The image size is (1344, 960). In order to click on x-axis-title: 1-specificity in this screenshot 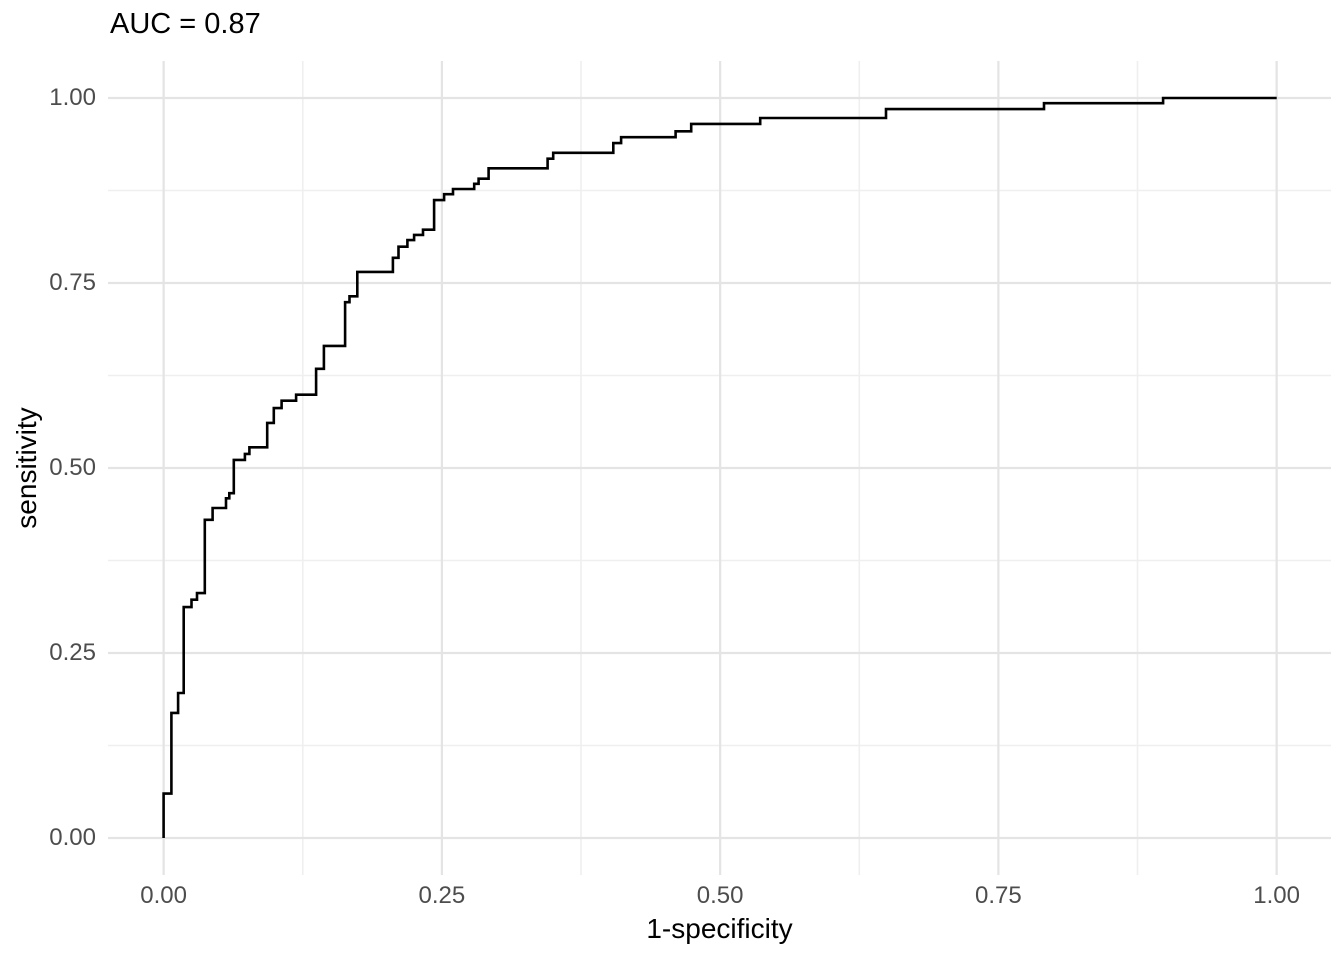, I will do `click(719, 928)`.